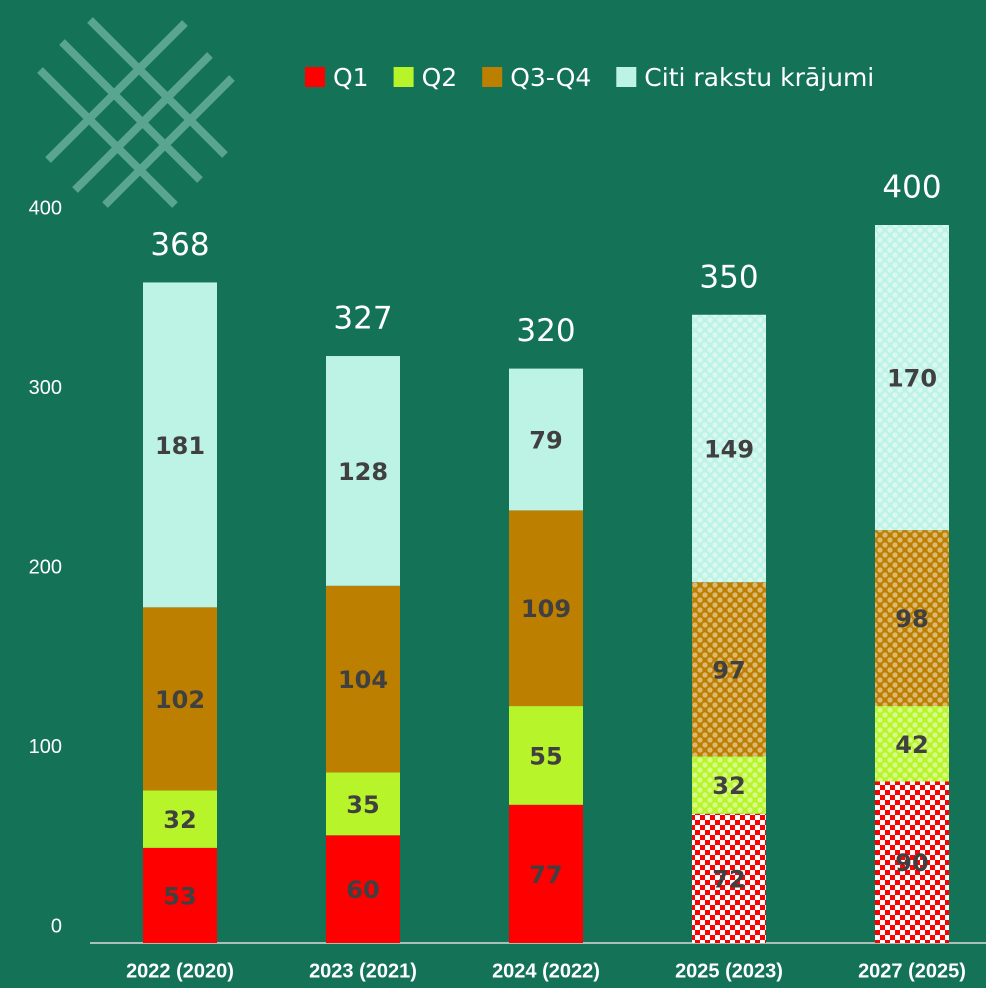 The height and width of the screenshot is (988, 986). Describe the element at coordinates (363, 971) in the screenshot. I see `x-tick-label: 2023 (2021)` at that location.